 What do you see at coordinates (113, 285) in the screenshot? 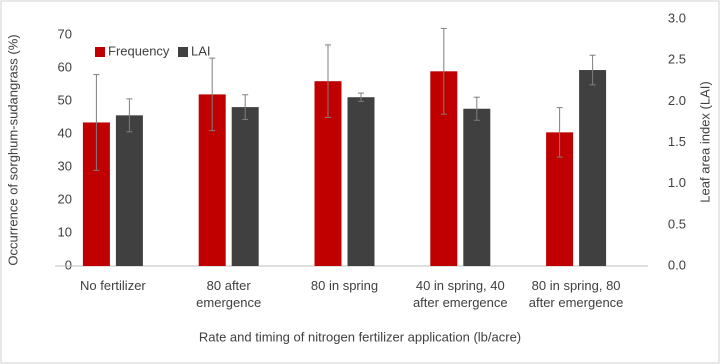
I see `x-tick-label: No fertilizer` at bounding box center [113, 285].